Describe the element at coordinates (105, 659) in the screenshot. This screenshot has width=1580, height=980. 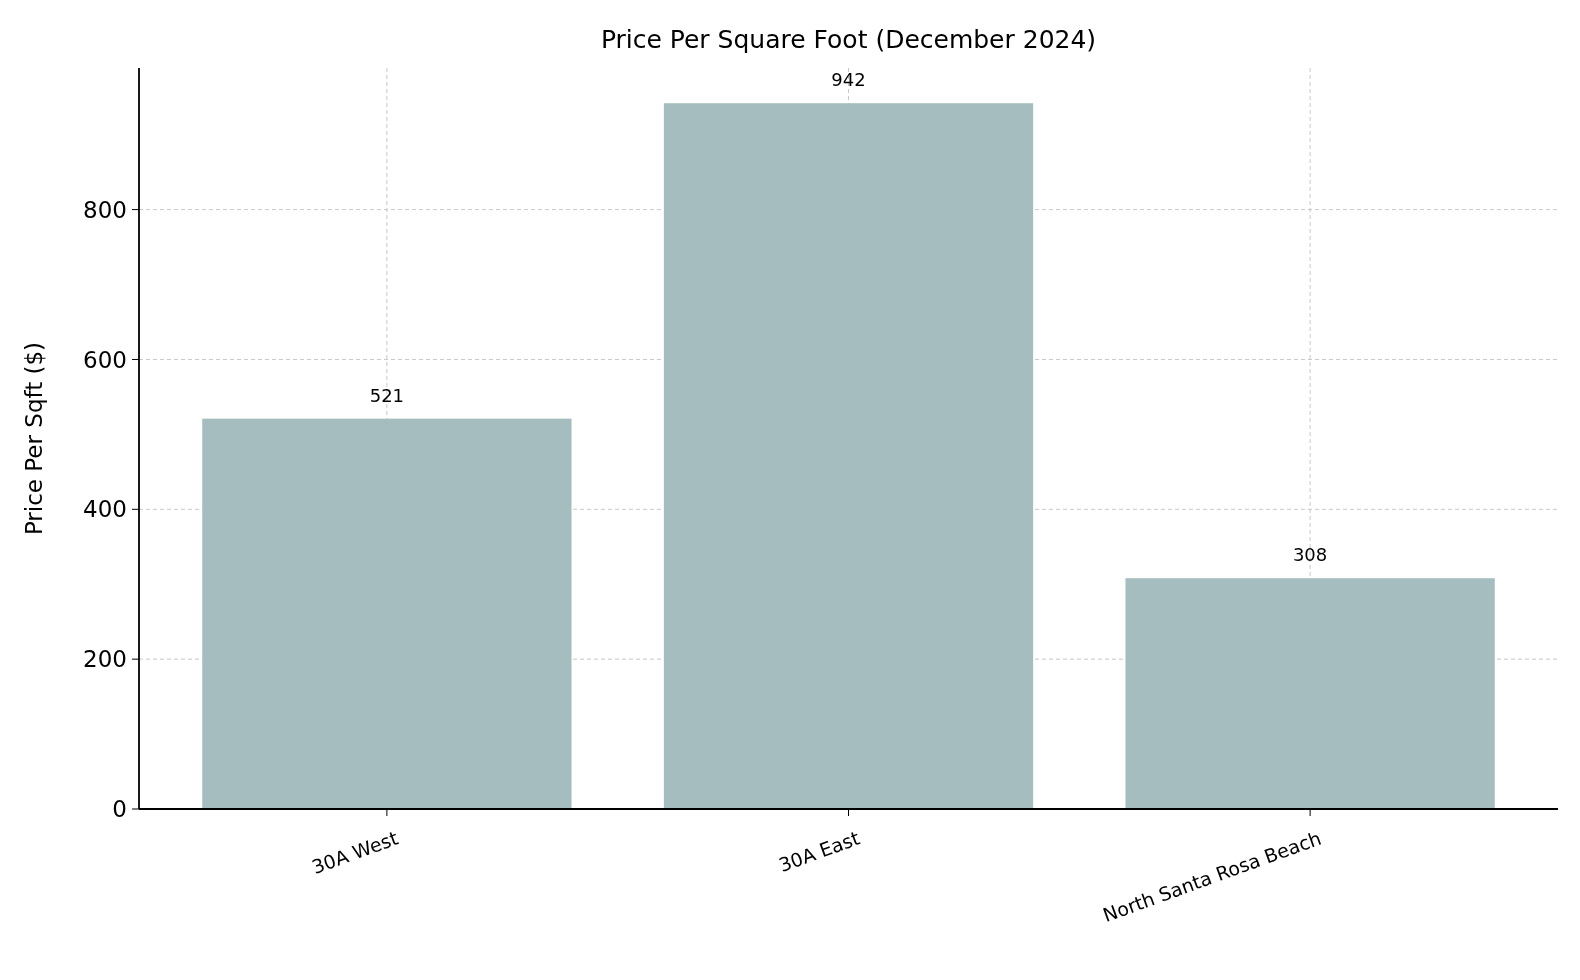
I see `y-tick-label: 200` at that location.